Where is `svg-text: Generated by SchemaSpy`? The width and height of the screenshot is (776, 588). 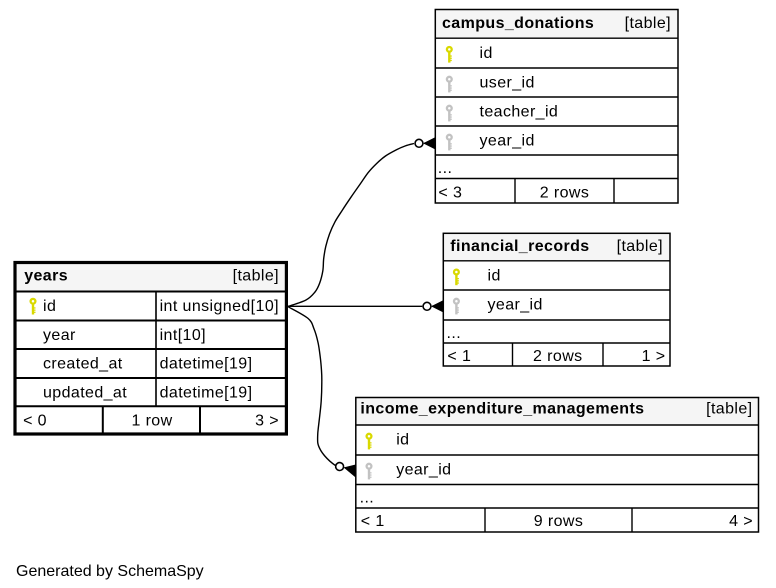 svg-text: Generated by SchemaSpy is located at coordinates (110, 571).